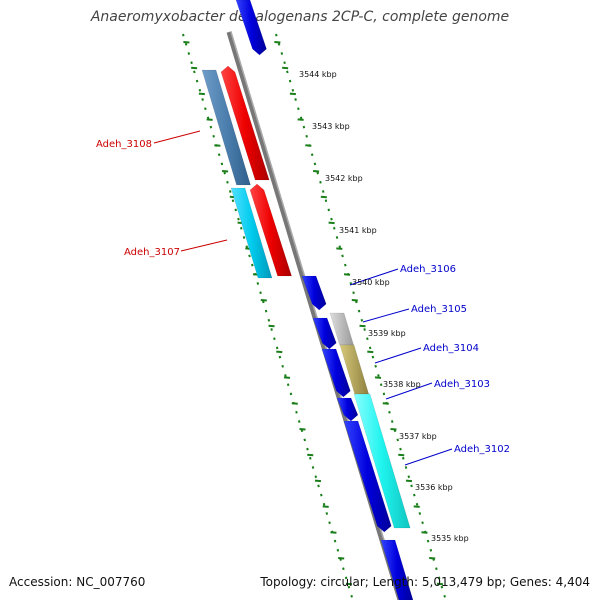 Image resolution: width=600 pixels, height=600 pixels. What do you see at coordinates (387, 333) in the screenshot?
I see `tick-label: 3539 kbp` at bounding box center [387, 333].